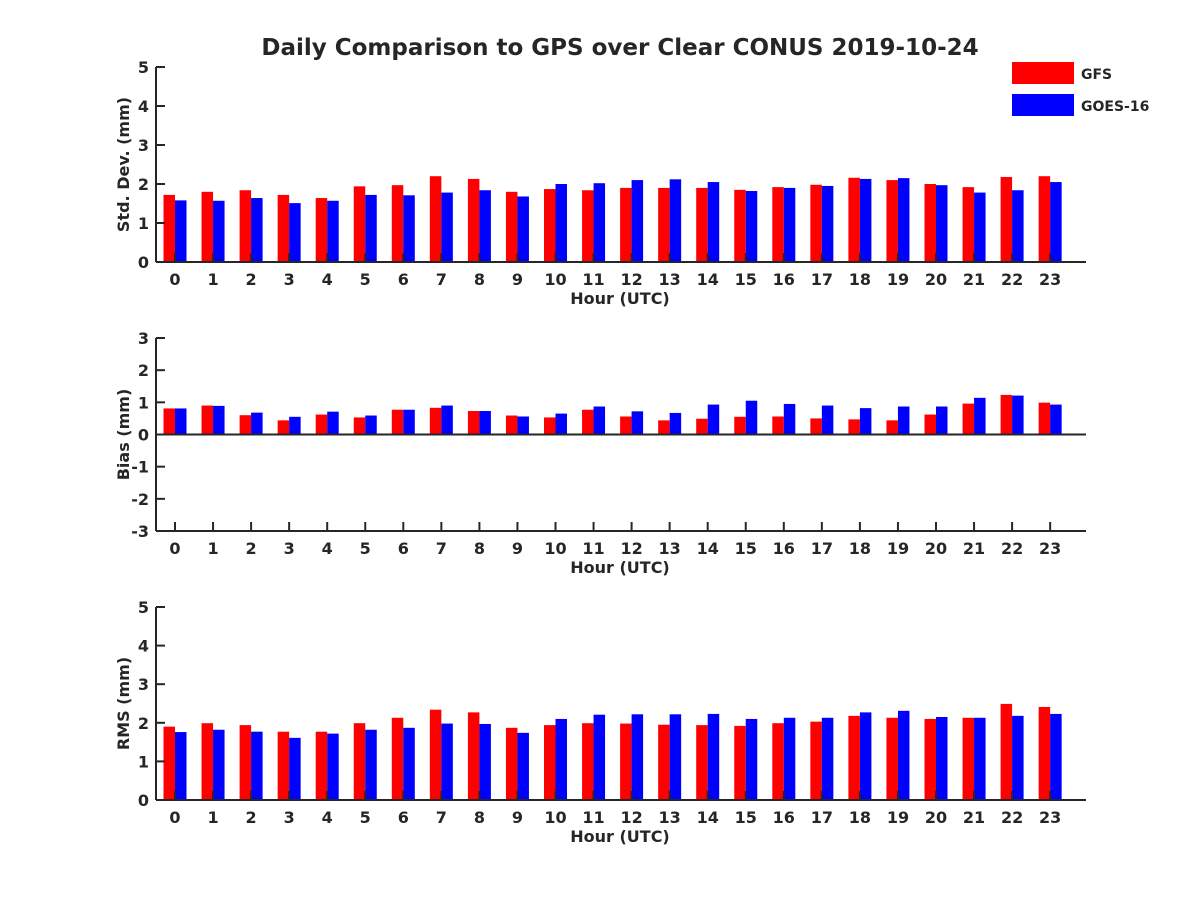  What do you see at coordinates (1050, 548) in the screenshot?
I see `bias-x-tick-label: 23` at bounding box center [1050, 548].